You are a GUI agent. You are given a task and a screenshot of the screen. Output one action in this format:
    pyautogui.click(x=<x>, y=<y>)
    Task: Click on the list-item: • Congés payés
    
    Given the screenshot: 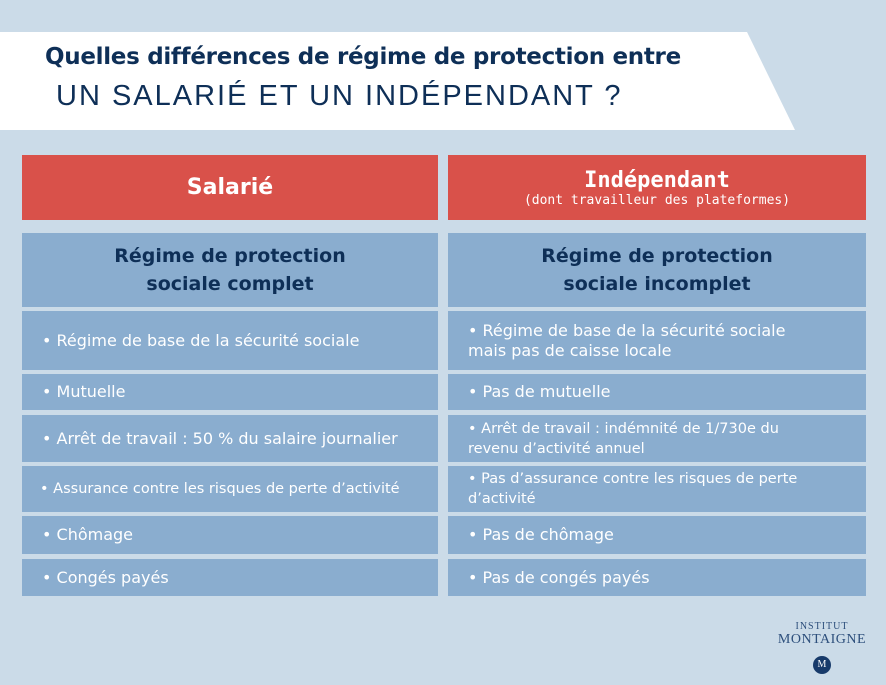 What is the action you would take?
    pyautogui.click(x=230, y=577)
    